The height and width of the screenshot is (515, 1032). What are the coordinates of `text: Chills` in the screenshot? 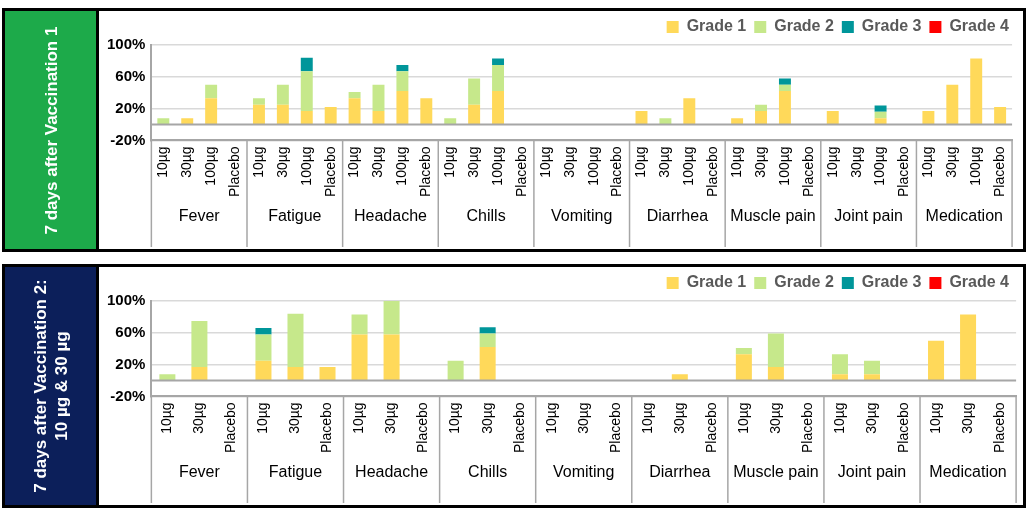 It's located at (486, 216).